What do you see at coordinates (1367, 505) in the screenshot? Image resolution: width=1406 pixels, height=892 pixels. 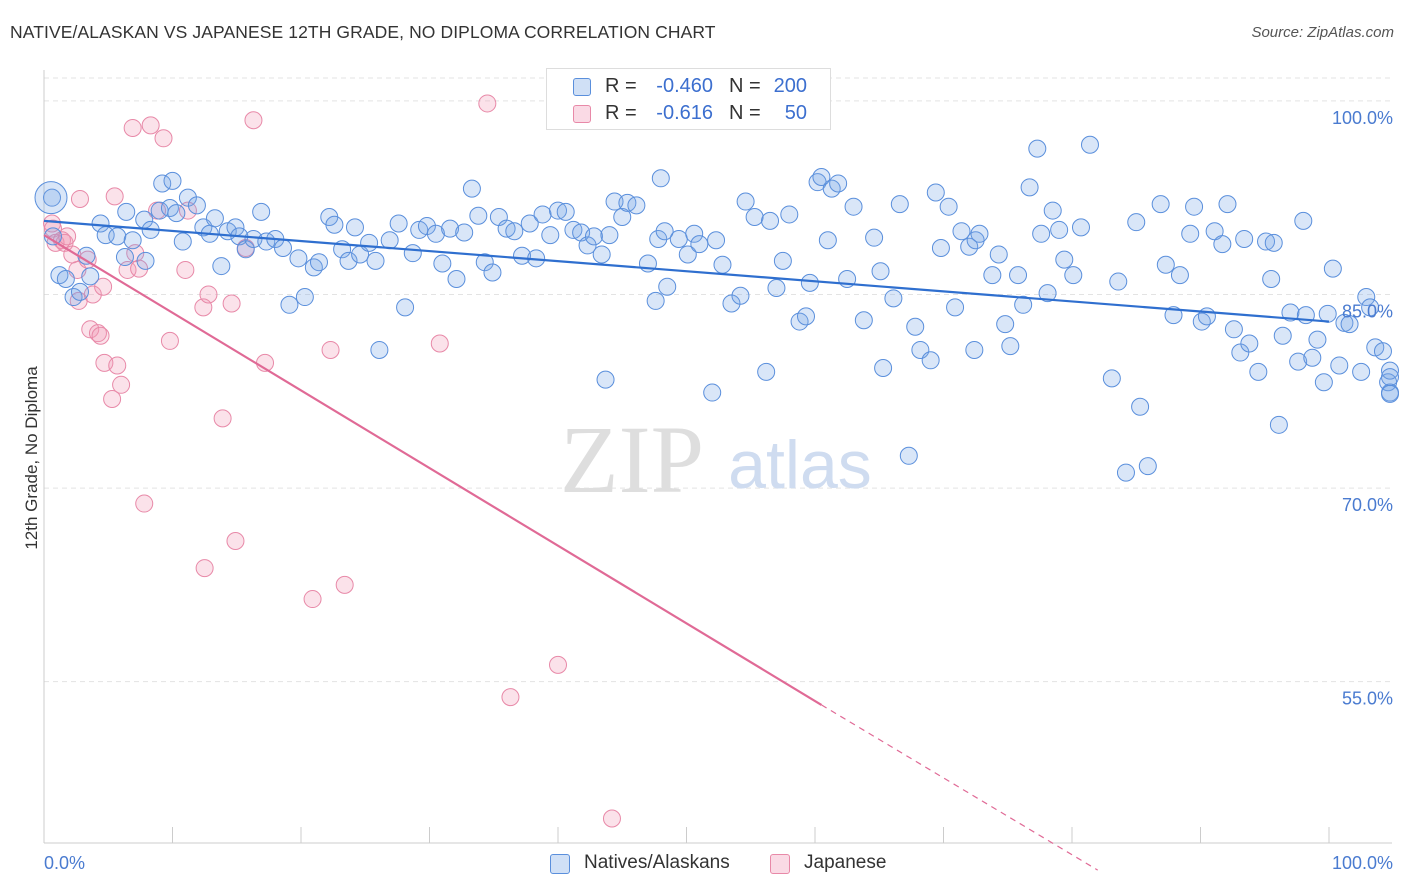 I see `y-tick-label: 70.0%` at bounding box center [1367, 505].